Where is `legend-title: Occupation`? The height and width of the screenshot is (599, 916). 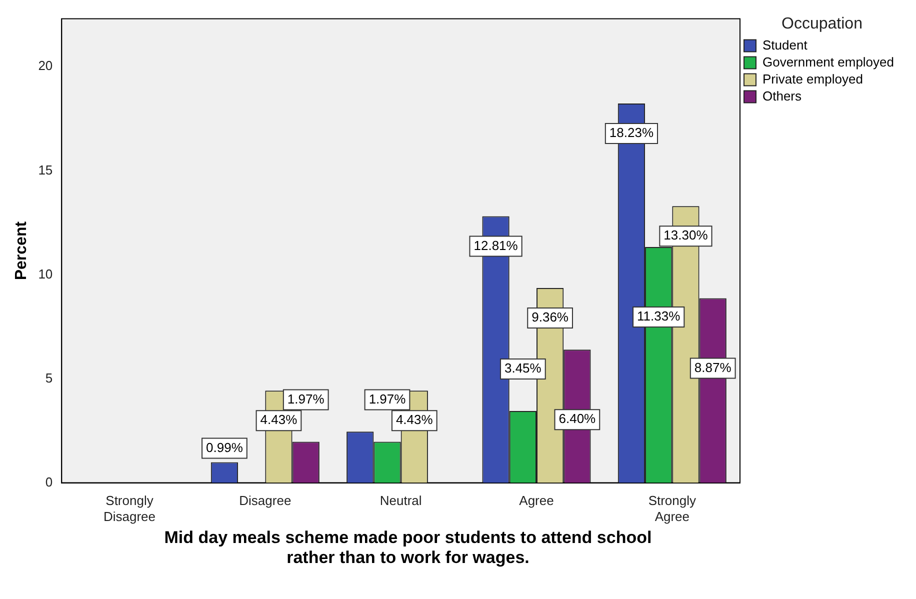
legend-title: Occupation is located at coordinates (822, 23).